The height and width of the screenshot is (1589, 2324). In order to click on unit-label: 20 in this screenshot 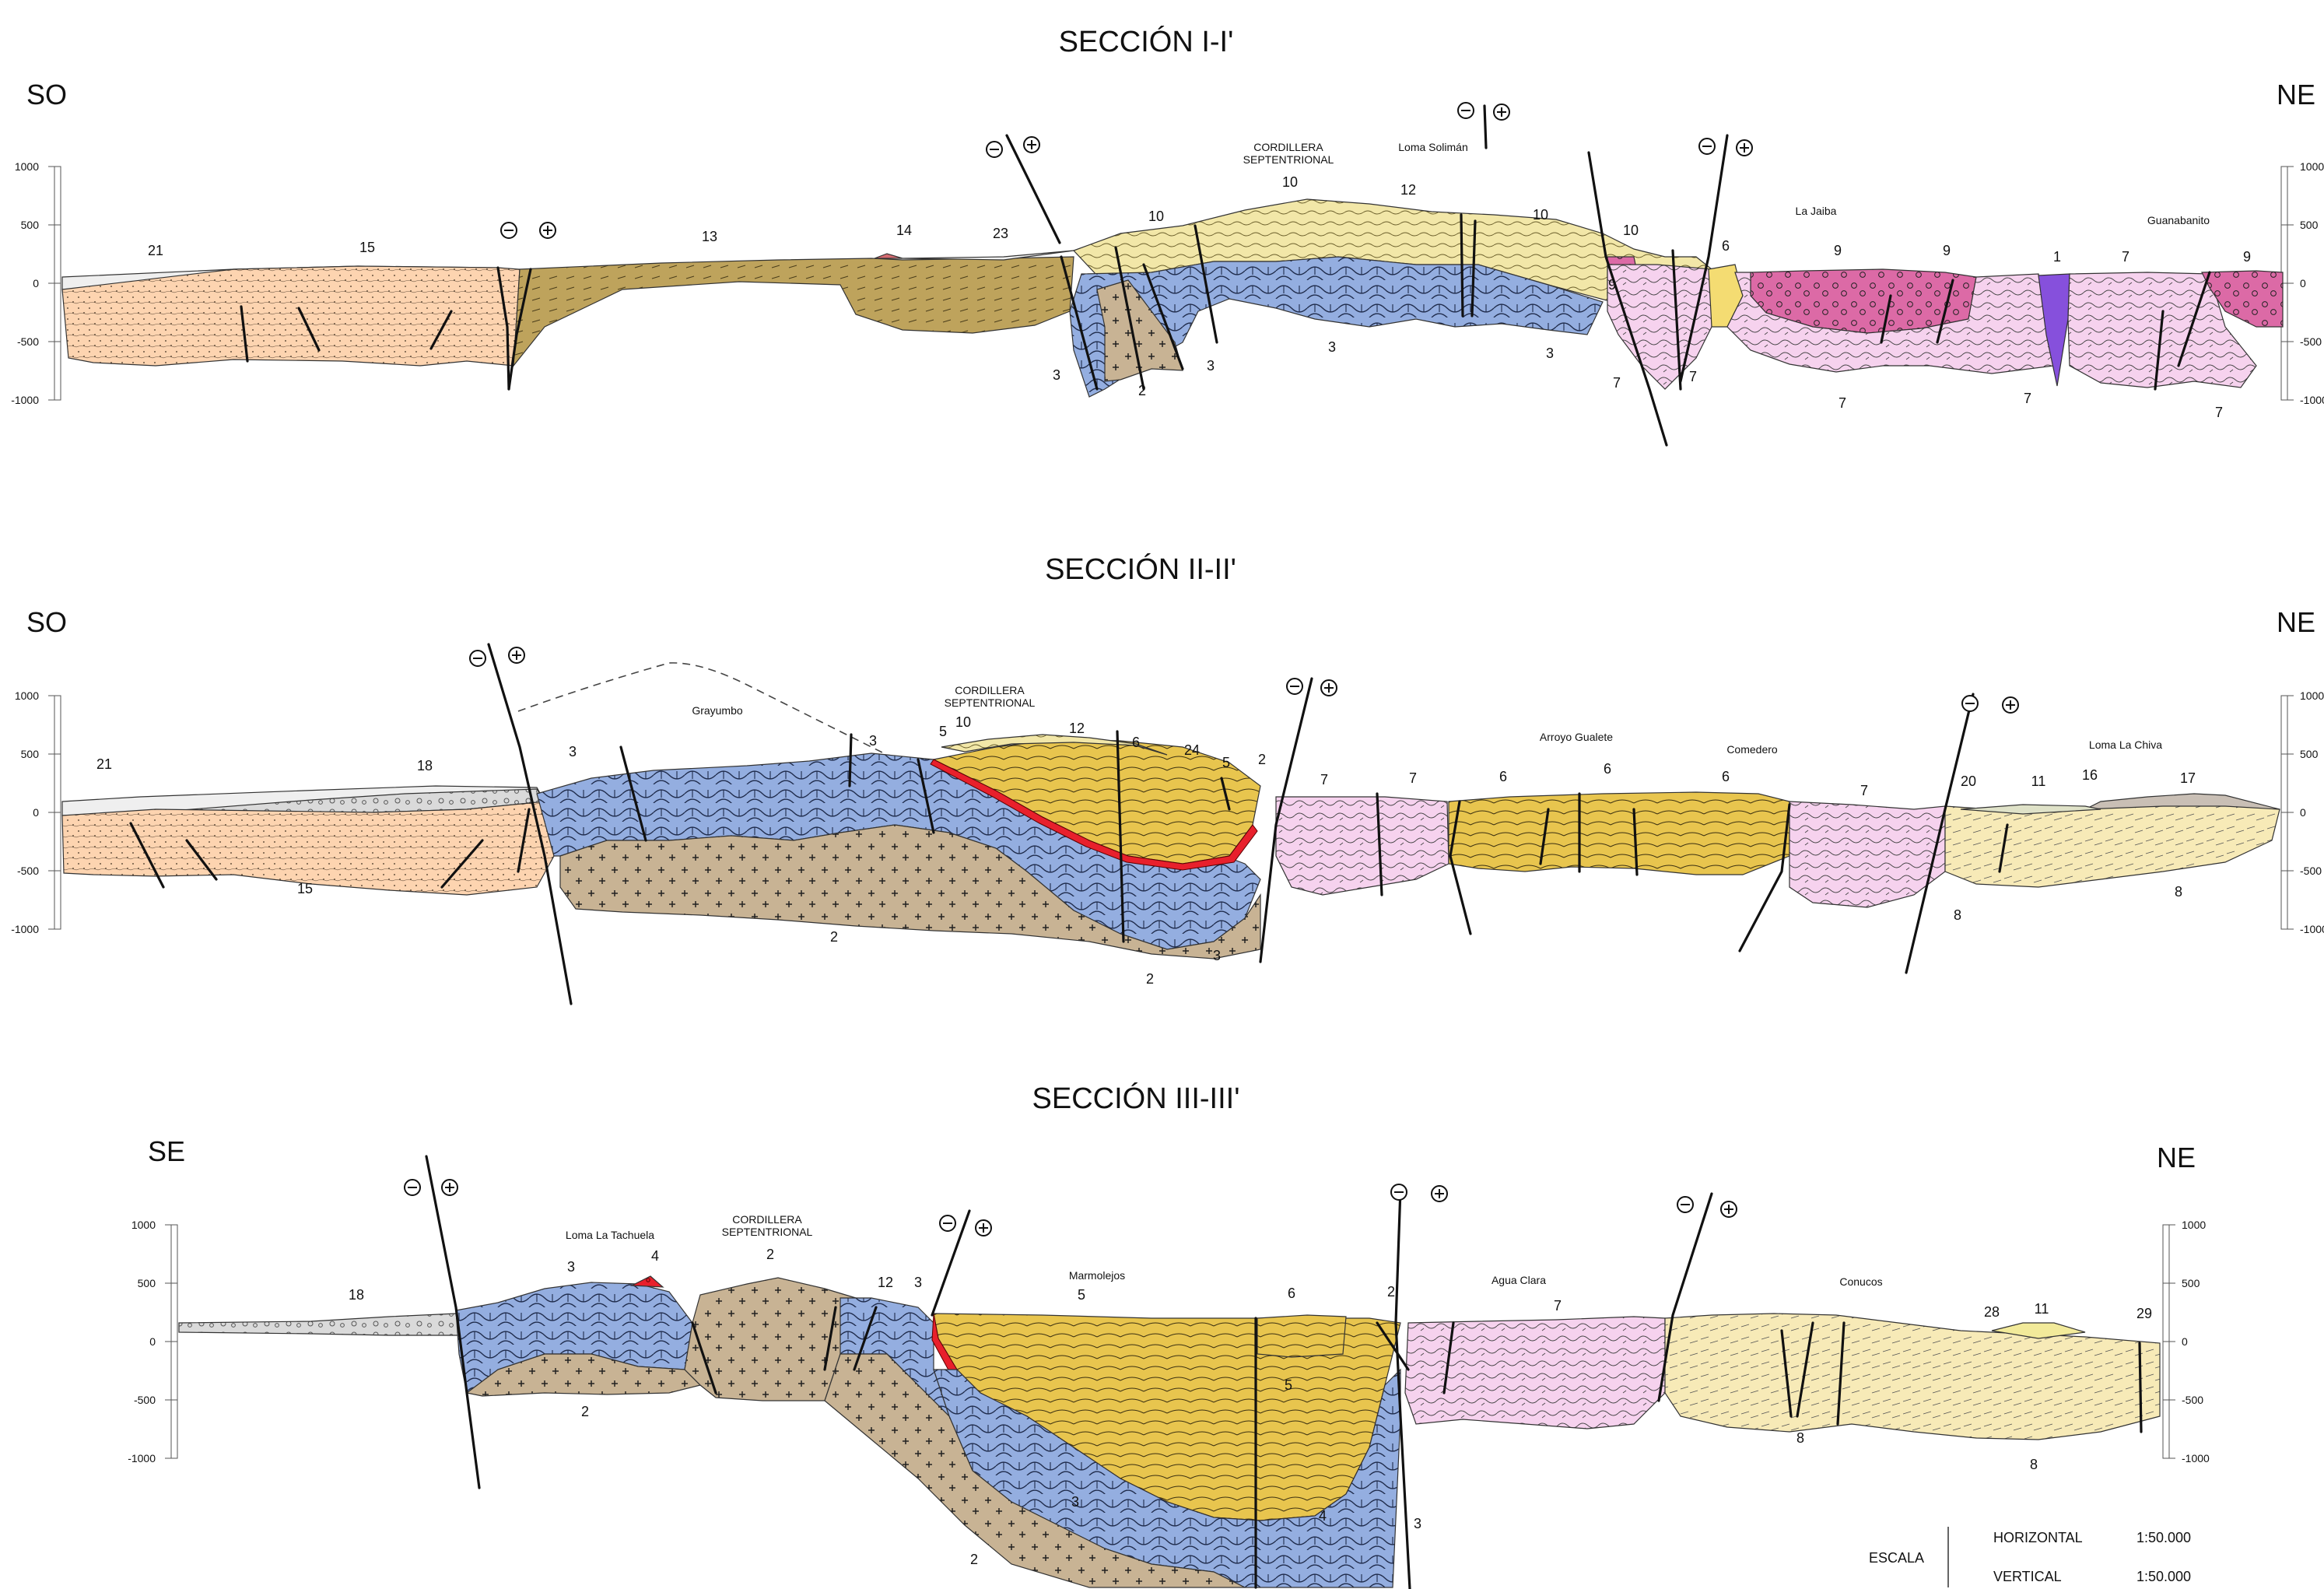, I will do `click(1968, 781)`.